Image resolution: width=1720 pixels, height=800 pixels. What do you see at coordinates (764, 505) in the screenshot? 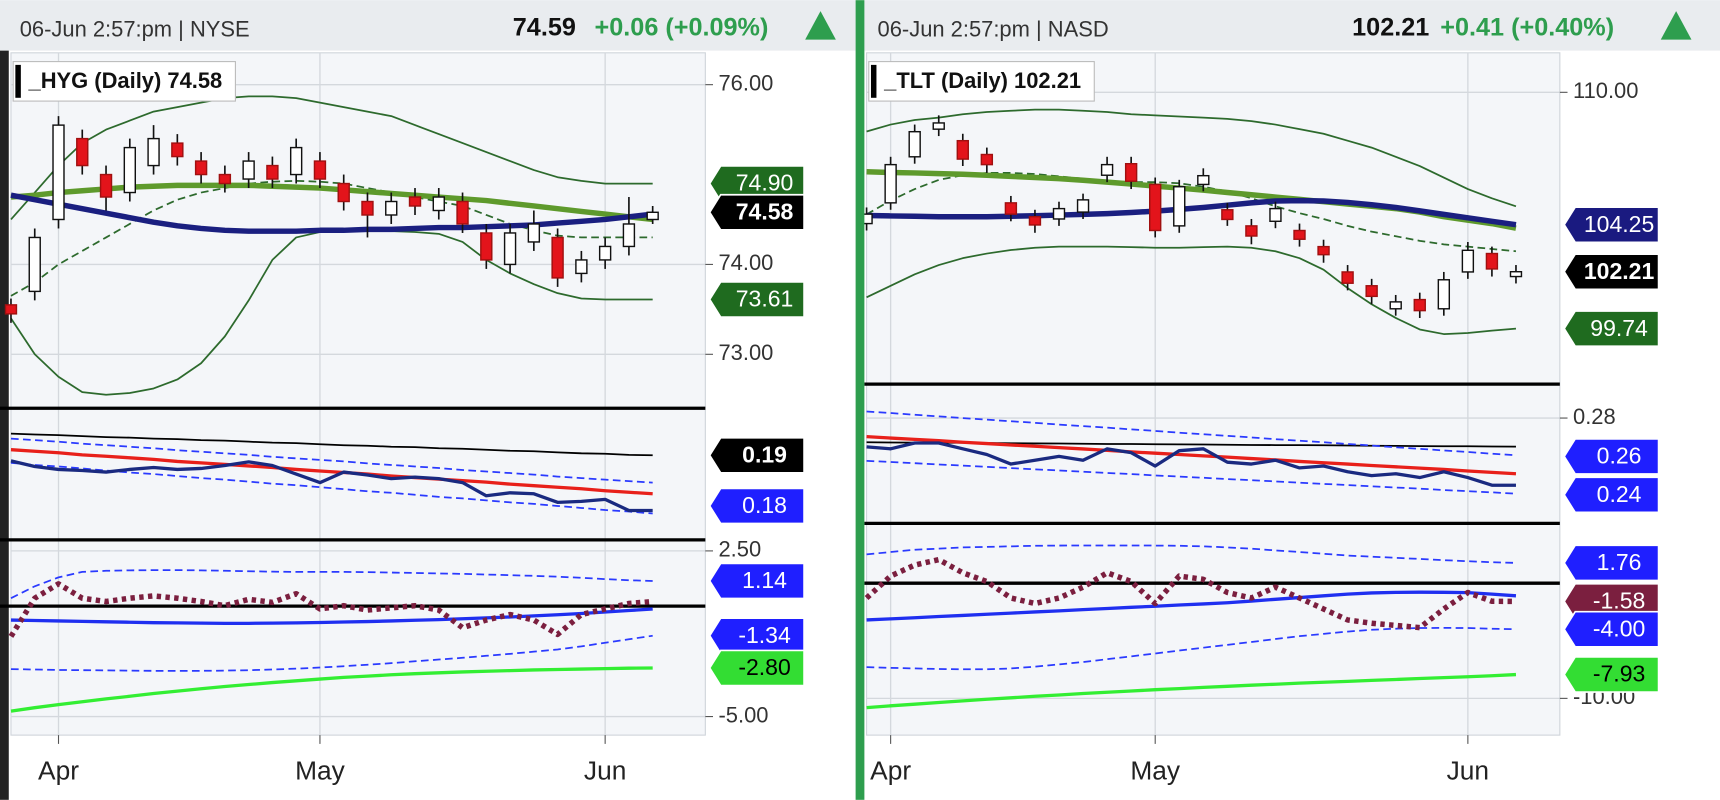
I see `value-tag-label: 0.18` at bounding box center [764, 505].